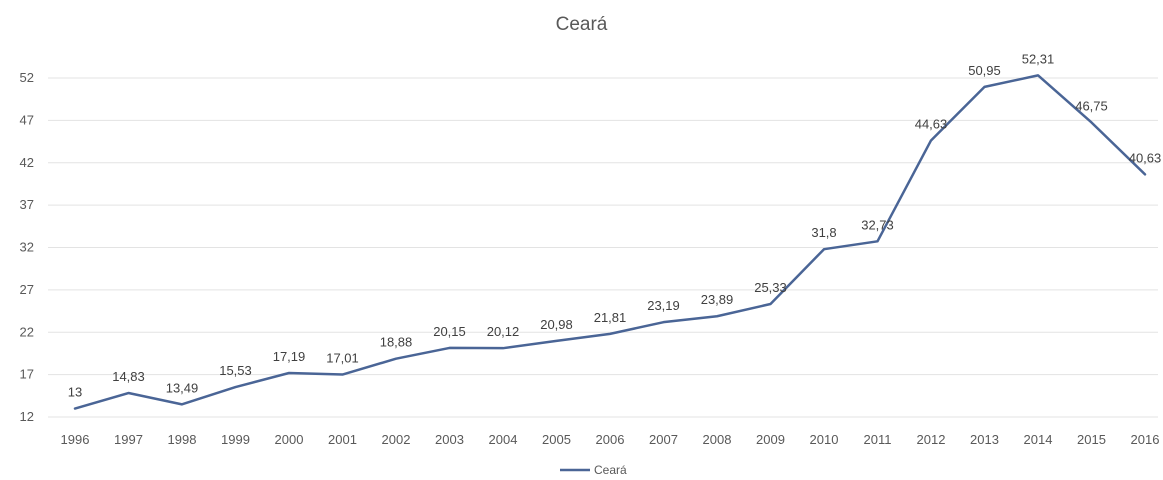 Image resolution: width=1163 pixels, height=480 pixels. What do you see at coordinates (984, 70) in the screenshot?
I see `data-label: 50,95` at bounding box center [984, 70].